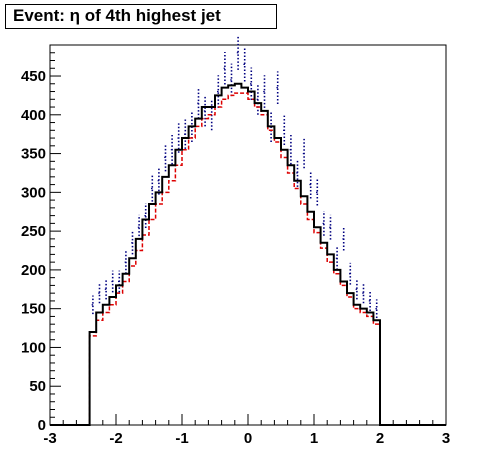 The image size is (496, 472). I want to click on y-tick-label: 400, so click(33, 115).